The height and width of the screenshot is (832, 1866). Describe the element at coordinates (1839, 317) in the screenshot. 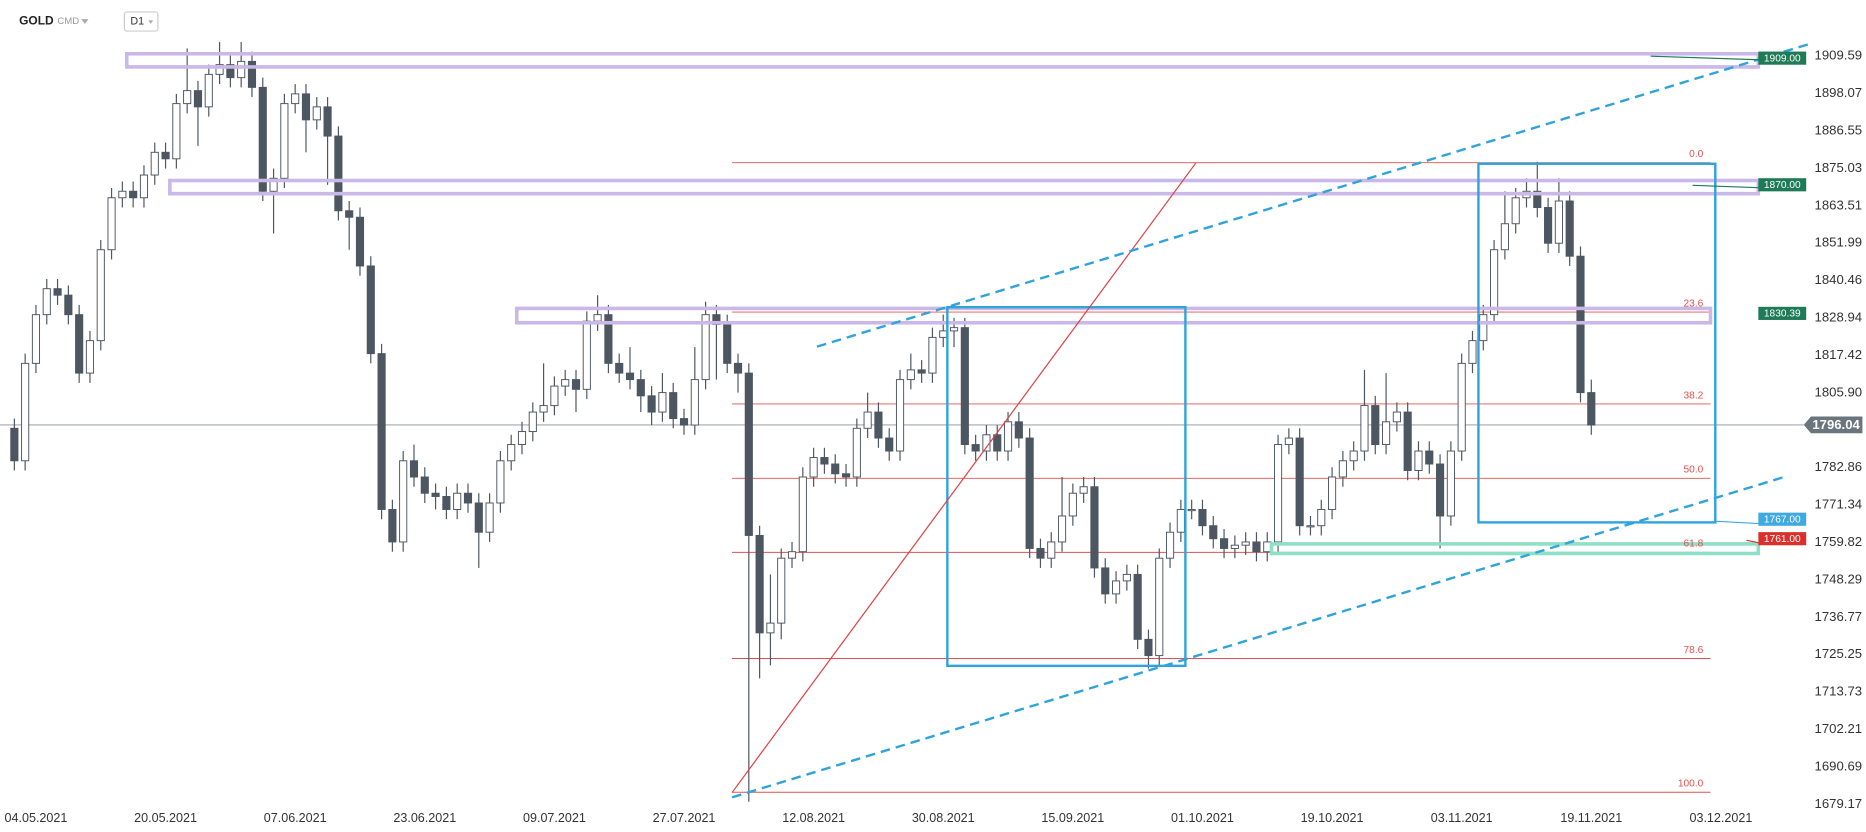

I see `y-tick-label: 1828.94` at that location.